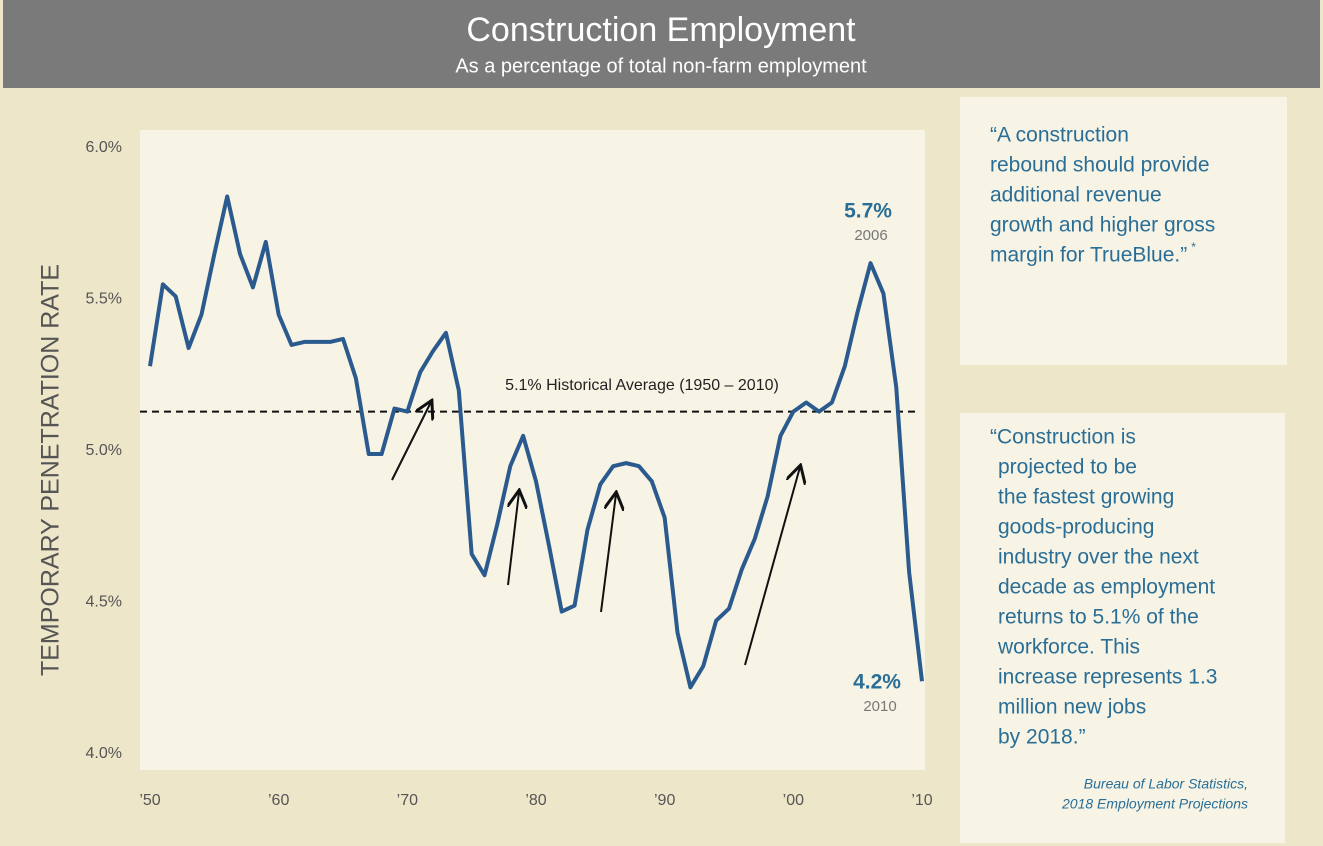 This screenshot has width=1323, height=846. Describe the element at coordinates (1154, 804) in the screenshot. I see `source-line: 2018 Employment Projections` at that location.